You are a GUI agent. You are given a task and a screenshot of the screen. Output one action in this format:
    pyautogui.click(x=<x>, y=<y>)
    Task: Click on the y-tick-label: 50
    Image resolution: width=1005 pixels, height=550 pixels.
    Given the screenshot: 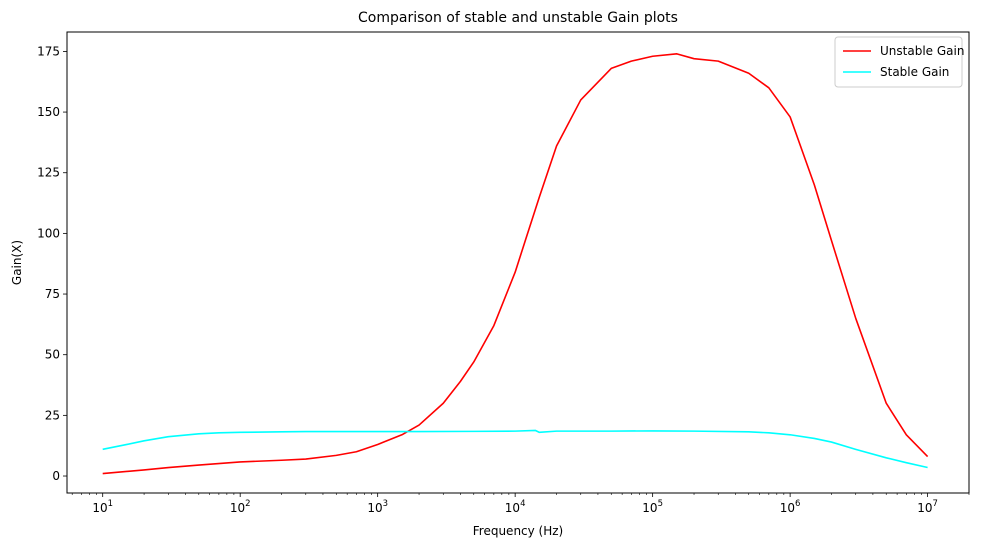 What is the action you would take?
    pyautogui.click(x=52, y=355)
    